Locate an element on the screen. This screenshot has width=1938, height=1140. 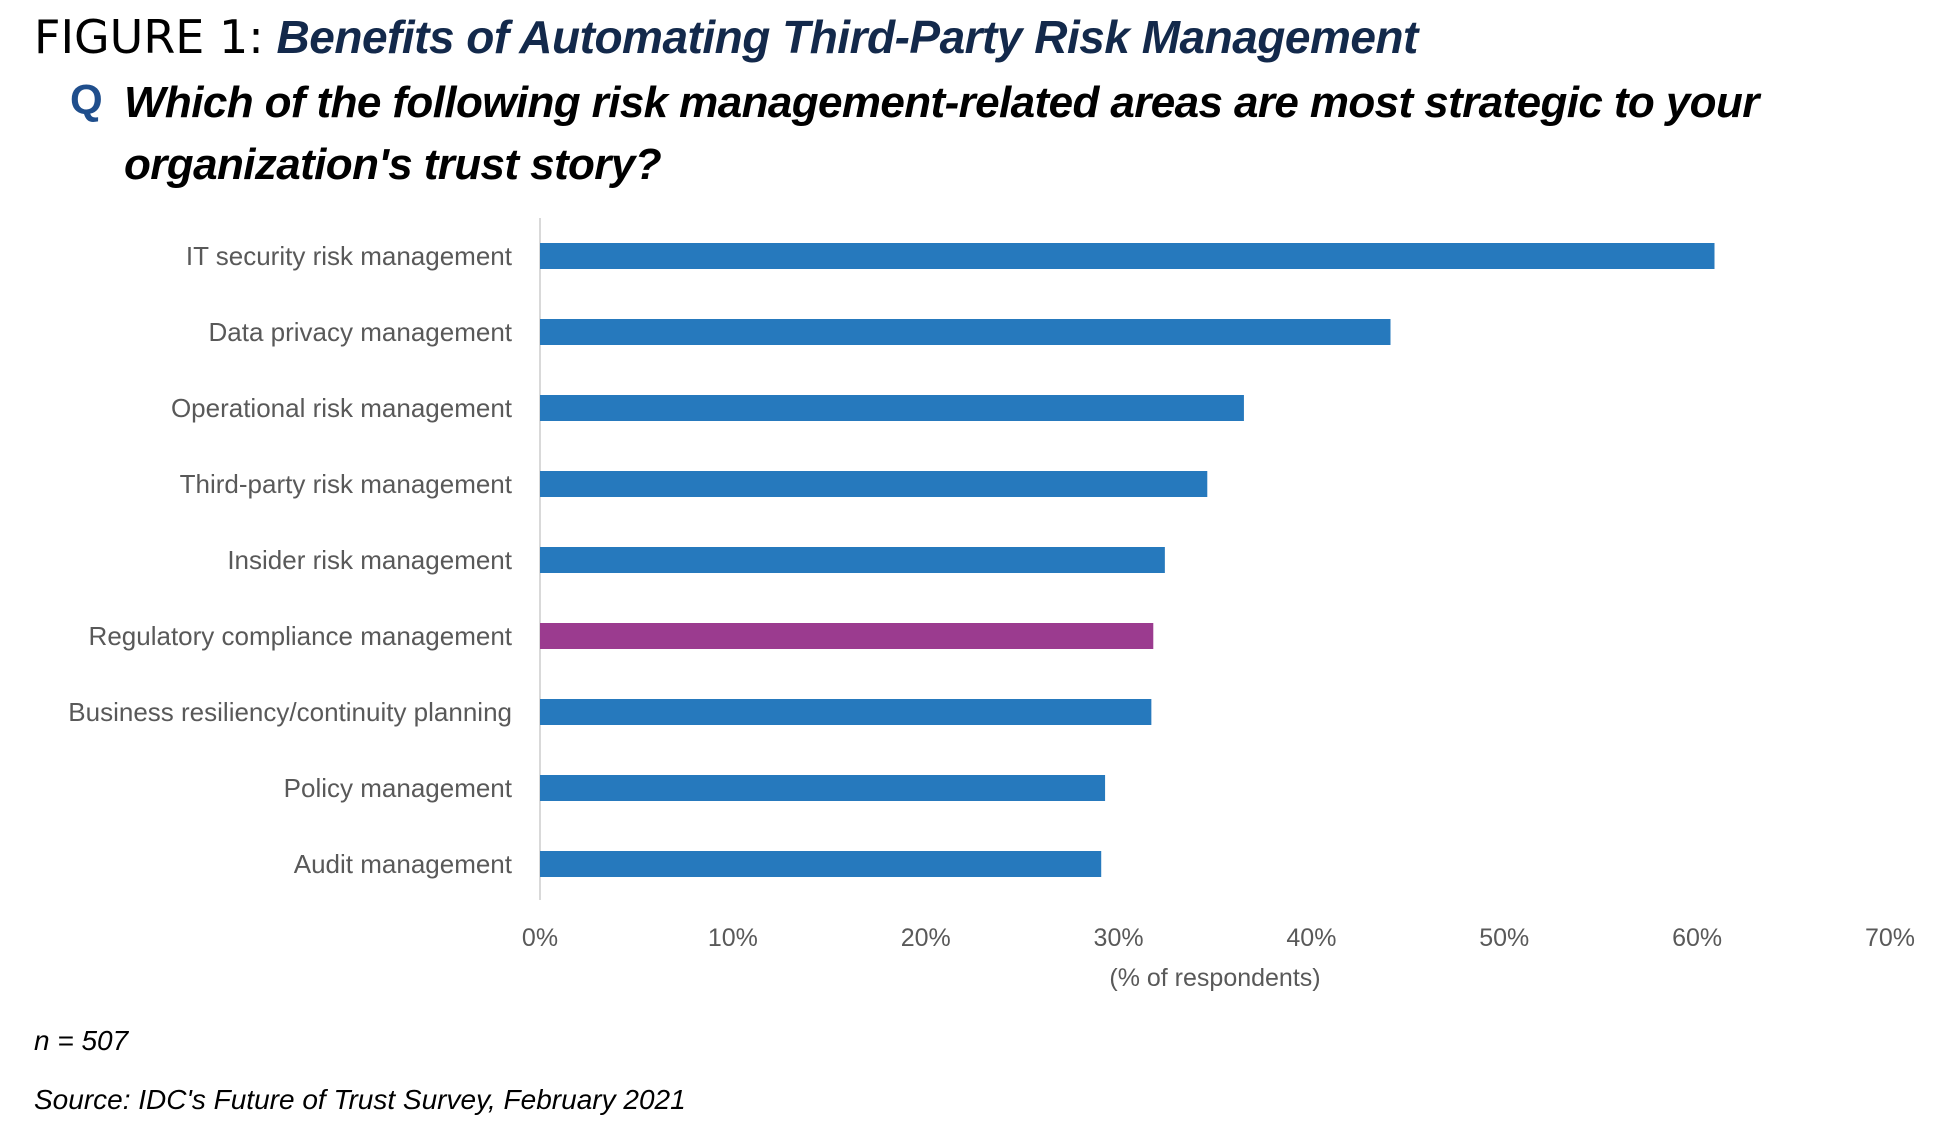
x-tick-label-4: 40% is located at coordinates (1311, 938).